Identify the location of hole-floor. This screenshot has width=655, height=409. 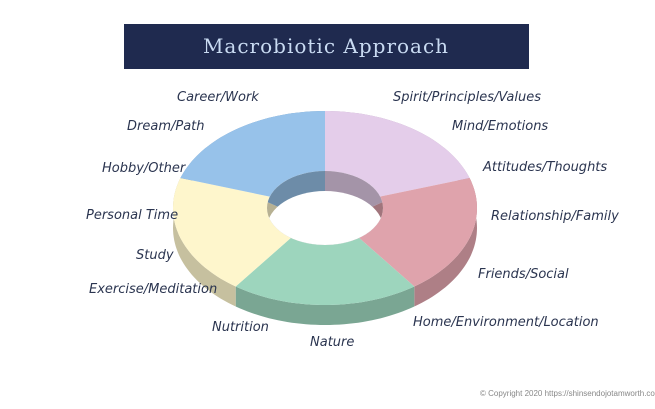
(325, 218).